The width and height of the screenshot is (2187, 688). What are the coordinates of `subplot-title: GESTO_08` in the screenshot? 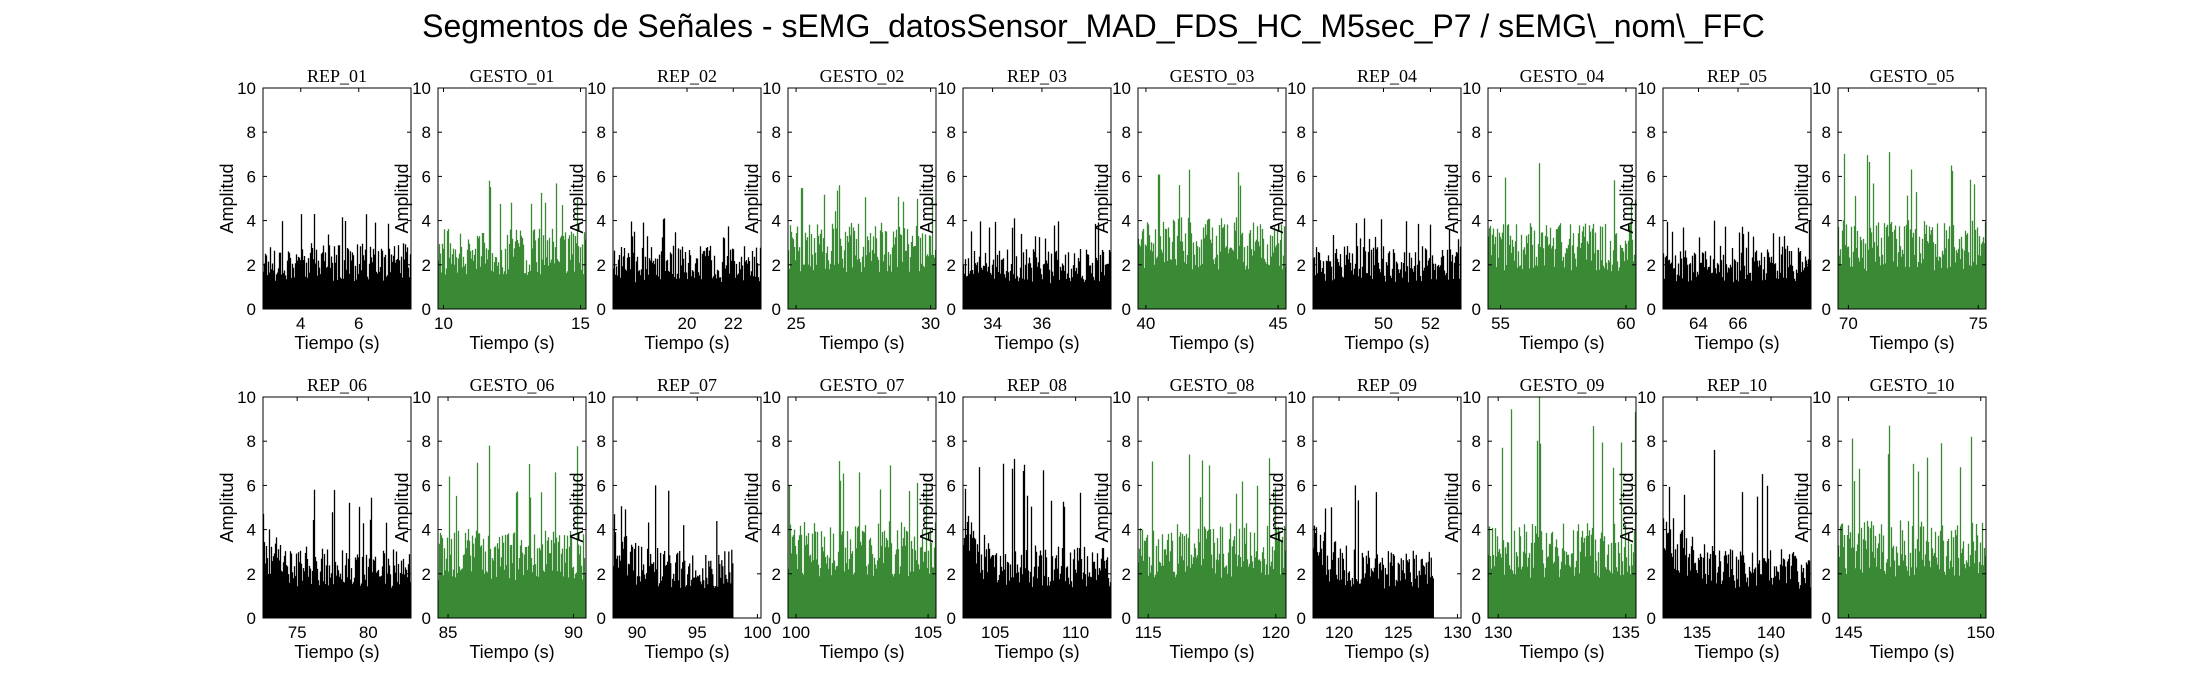 It's located at (1212, 385).